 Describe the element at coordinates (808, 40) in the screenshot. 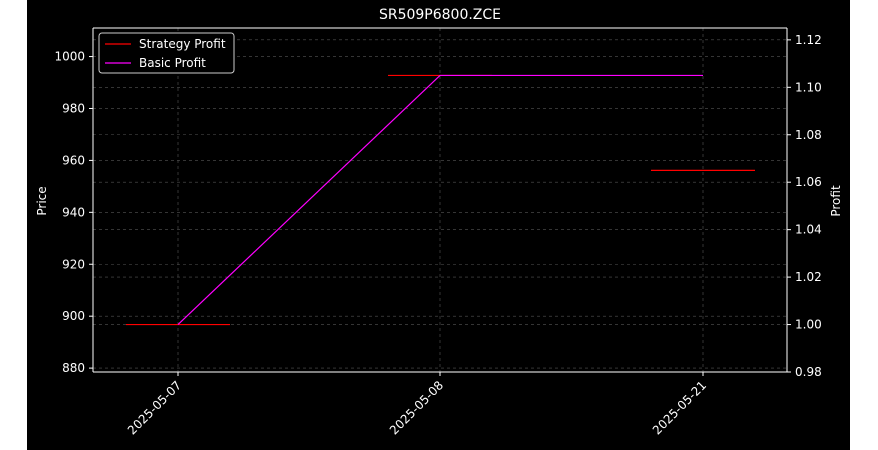

I see `right-tick-label-7: 1.12` at that location.